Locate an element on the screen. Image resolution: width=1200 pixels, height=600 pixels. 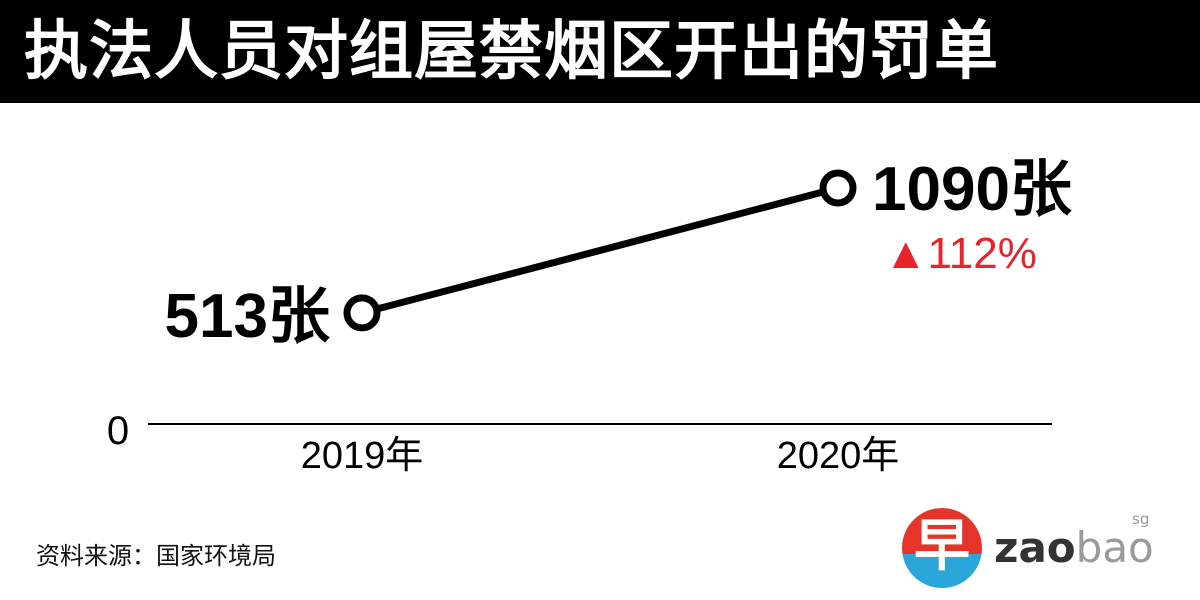
y-axis-zero-label: 0 is located at coordinates (118, 431).